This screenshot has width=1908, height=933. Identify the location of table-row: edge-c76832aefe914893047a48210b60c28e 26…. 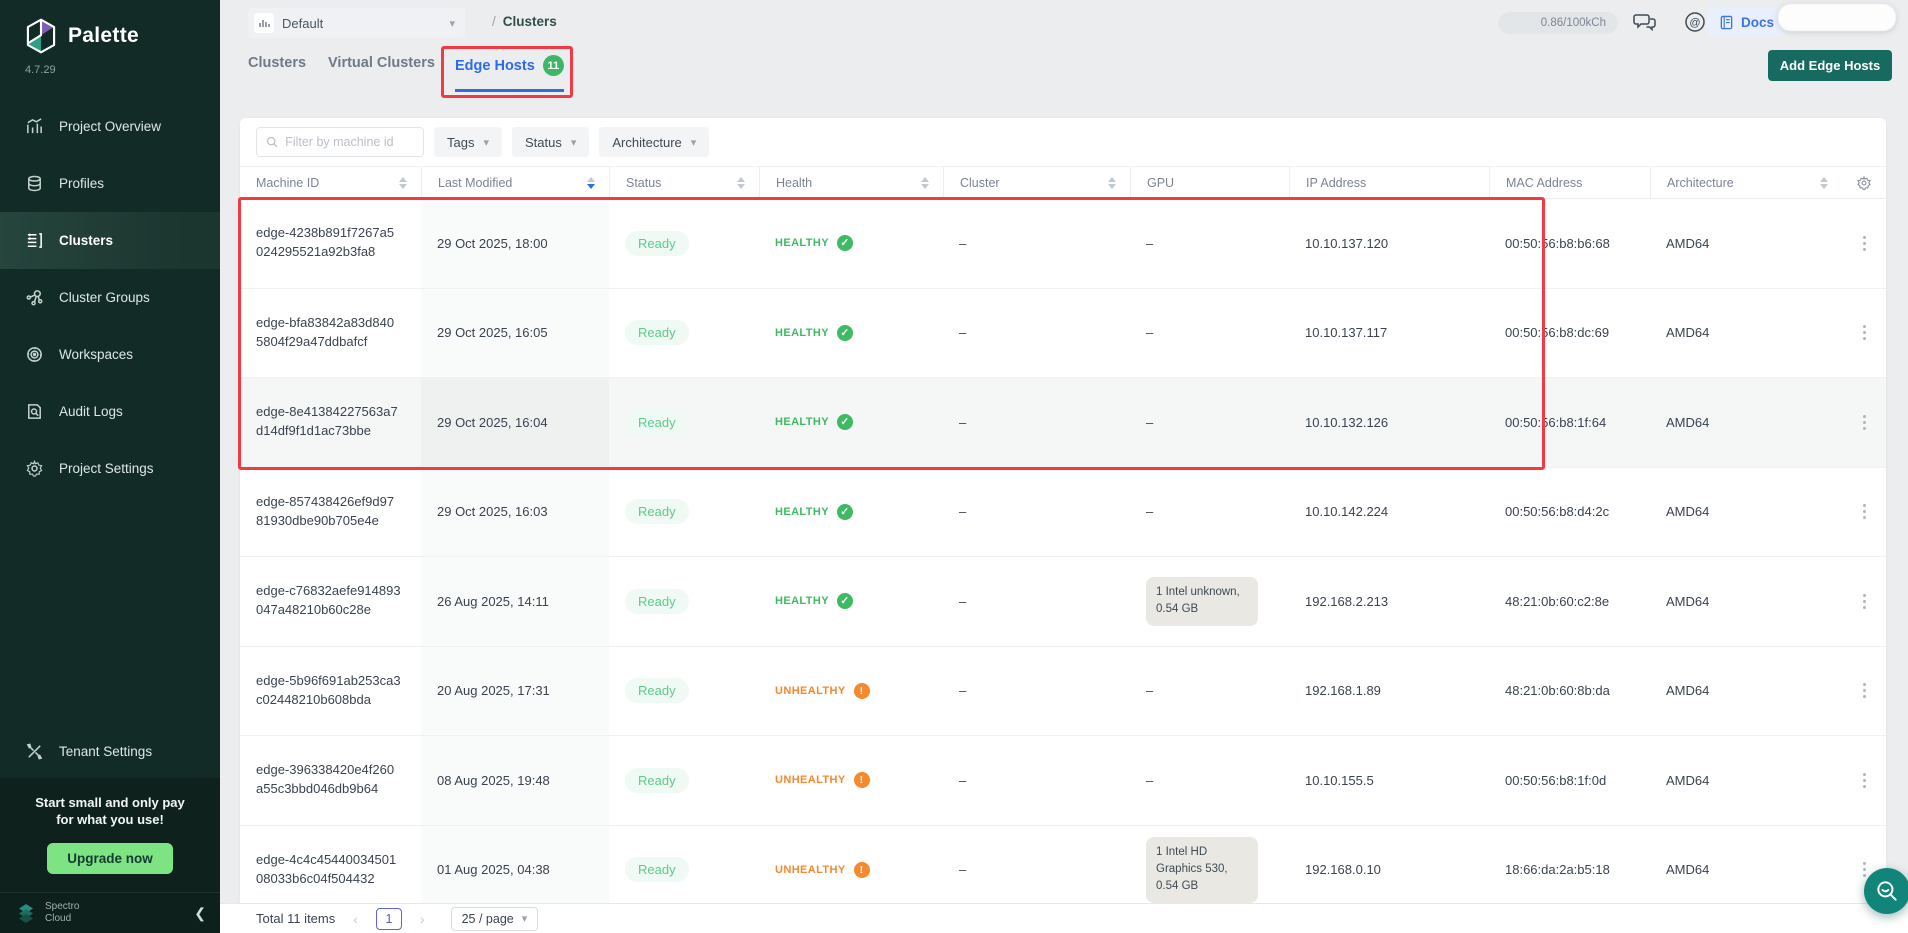
(1063, 602).